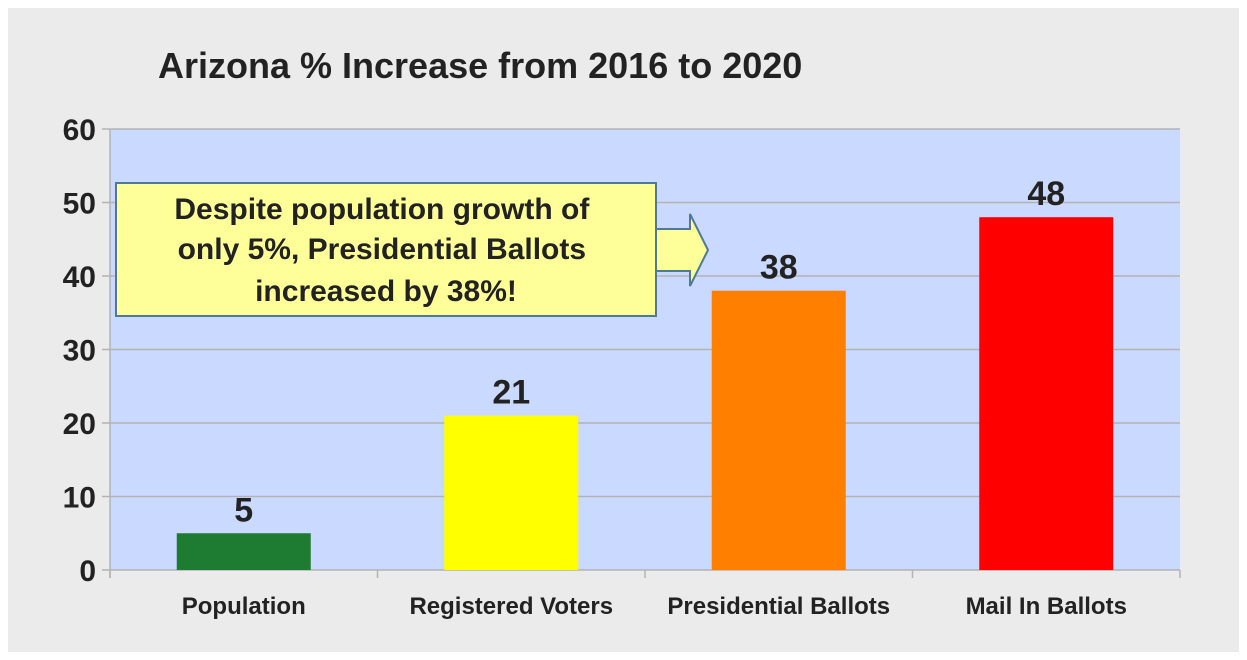 The image size is (1247, 660). I want to click on y-tick-label-0: 0, so click(87, 571).